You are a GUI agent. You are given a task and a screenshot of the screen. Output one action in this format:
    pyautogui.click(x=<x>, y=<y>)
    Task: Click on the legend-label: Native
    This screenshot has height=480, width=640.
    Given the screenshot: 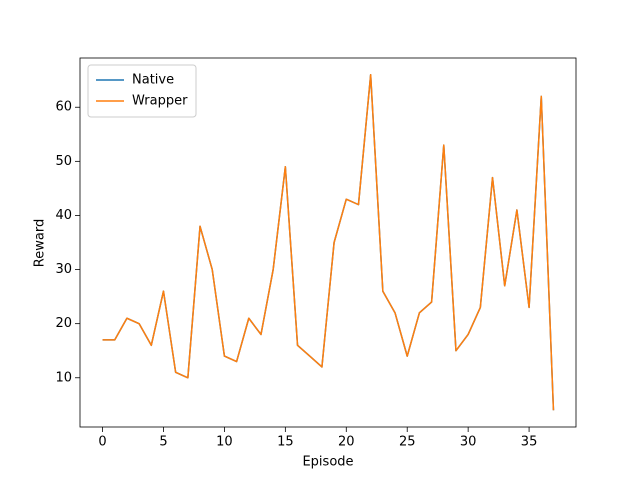 What is the action you would take?
    pyautogui.click(x=153, y=80)
    